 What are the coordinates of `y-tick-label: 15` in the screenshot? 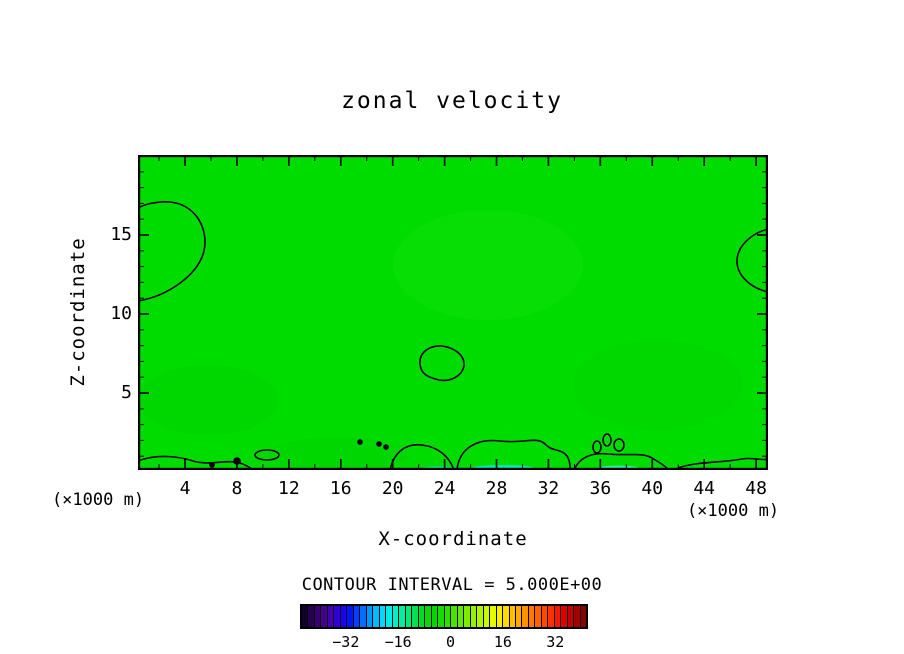 It's located at (121, 234).